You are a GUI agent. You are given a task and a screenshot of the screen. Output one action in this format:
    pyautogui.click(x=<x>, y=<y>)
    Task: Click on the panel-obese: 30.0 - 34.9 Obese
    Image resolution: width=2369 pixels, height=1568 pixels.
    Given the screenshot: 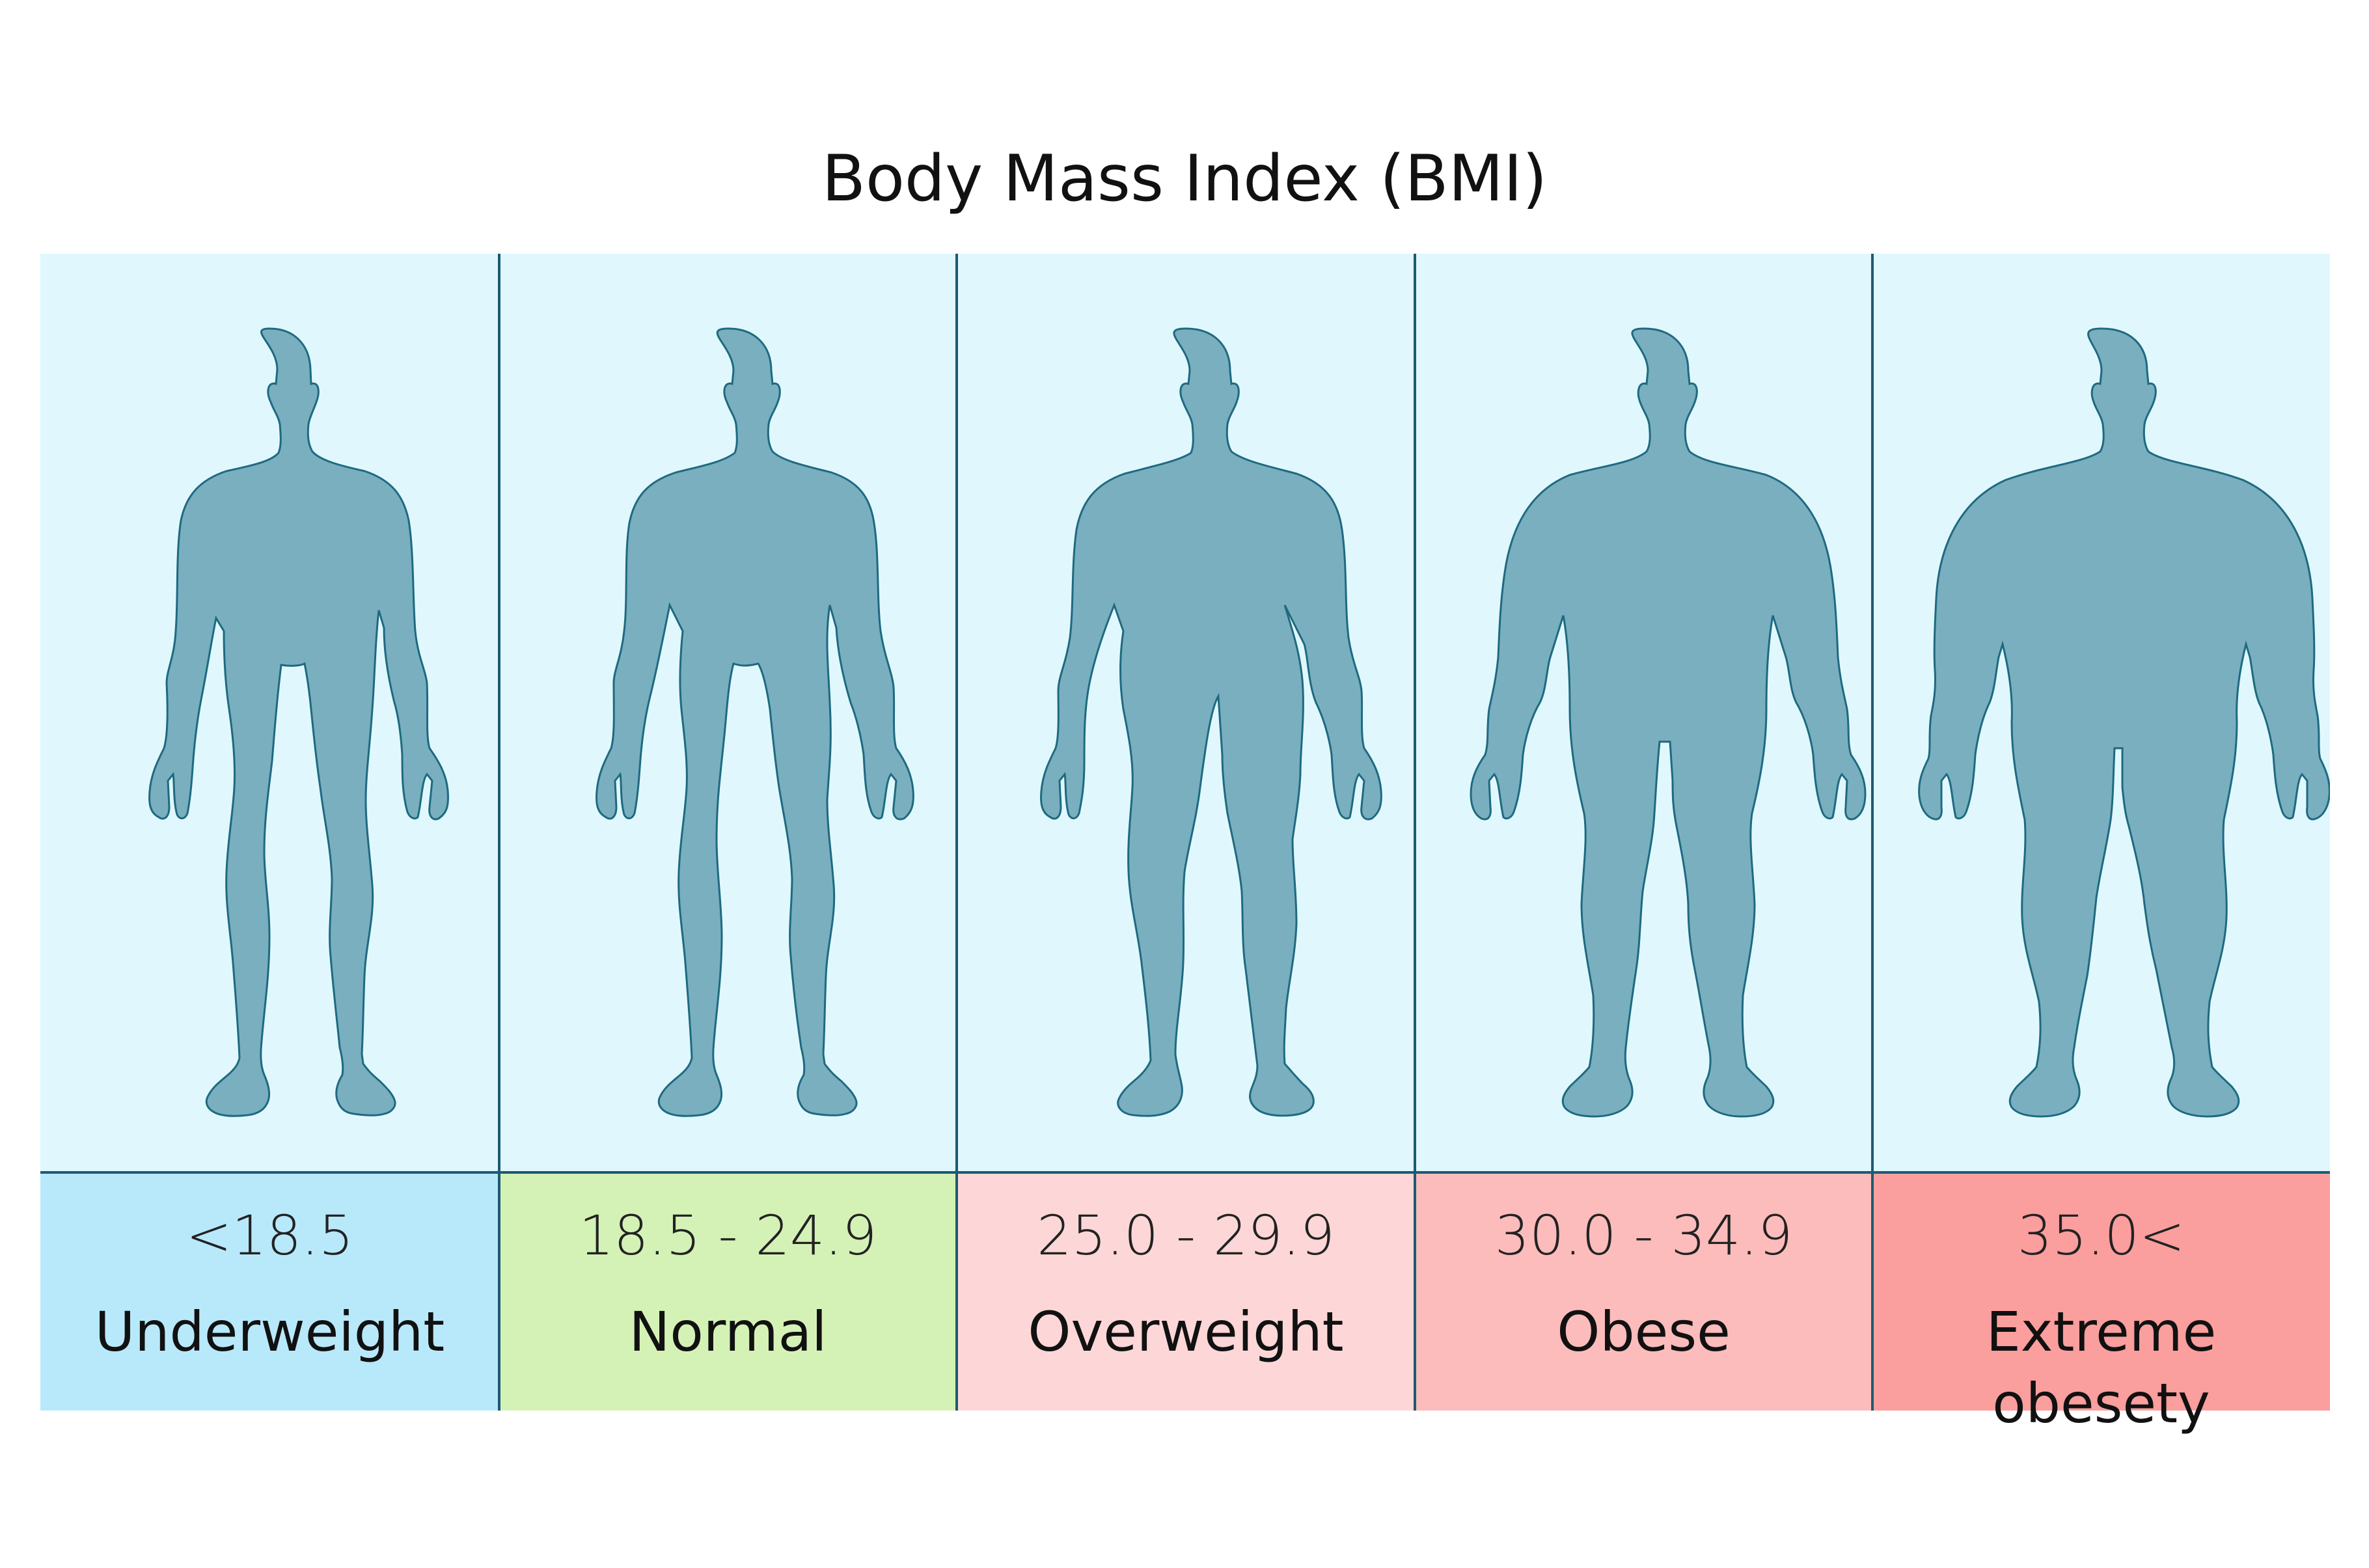 What is the action you would take?
    pyautogui.click(x=1643, y=832)
    